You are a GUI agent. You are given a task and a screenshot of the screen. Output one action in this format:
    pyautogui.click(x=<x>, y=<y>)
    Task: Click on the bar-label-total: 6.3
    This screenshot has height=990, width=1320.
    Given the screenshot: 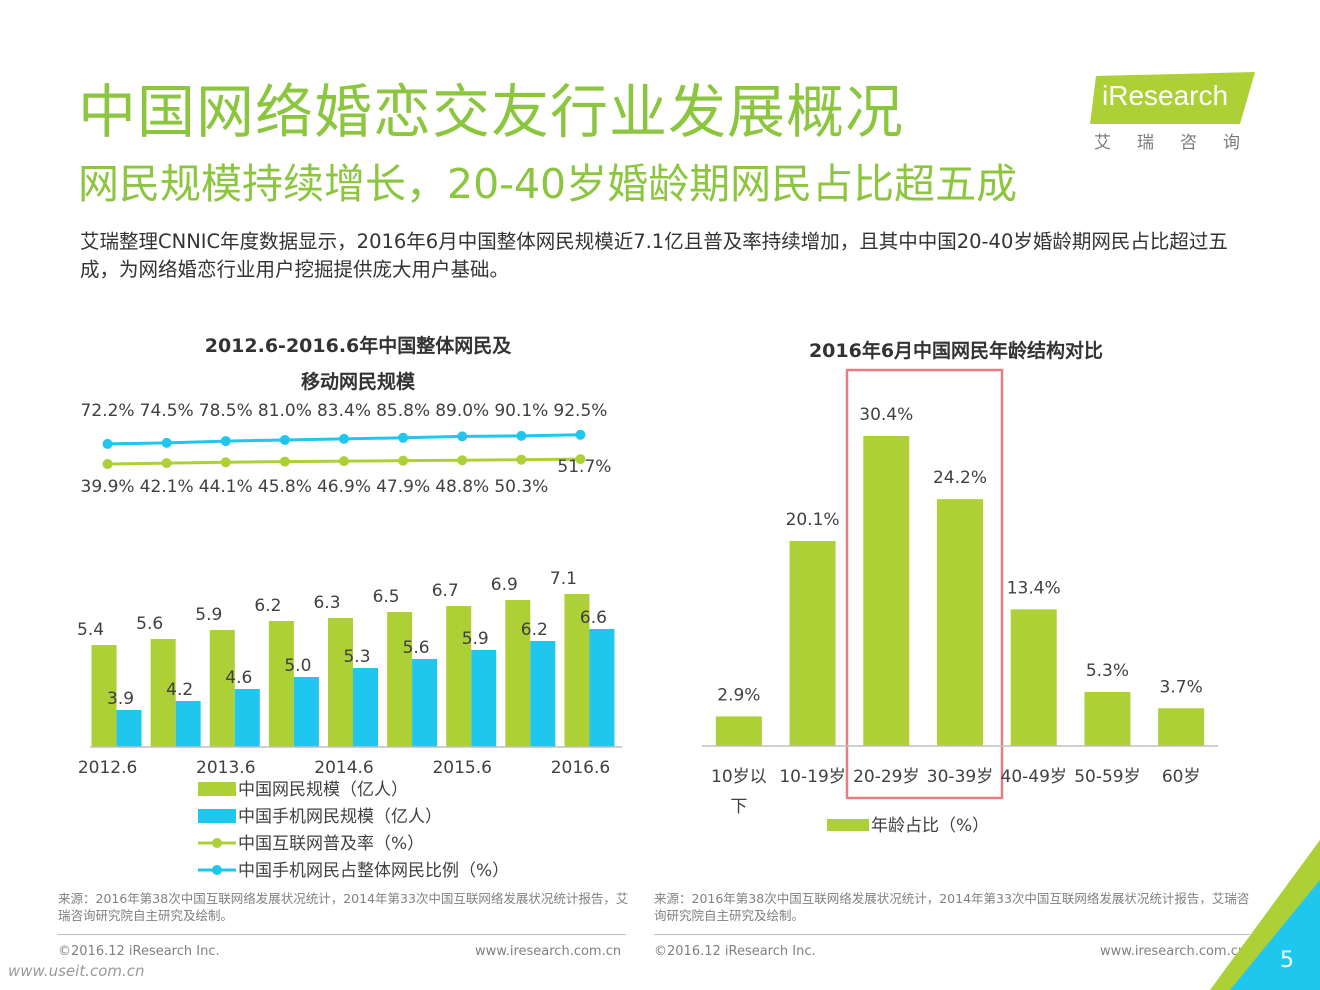 What is the action you would take?
    pyautogui.click(x=326, y=603)
    